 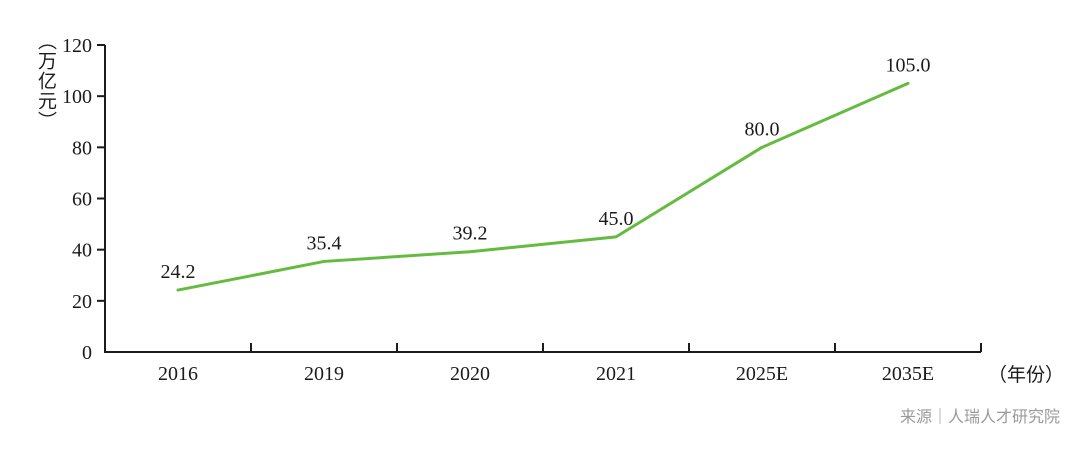 What do you see at coordinates (762, 129) in the screenshot?
I see `data-value-label: 80.0` at bounding box center [762, 129].